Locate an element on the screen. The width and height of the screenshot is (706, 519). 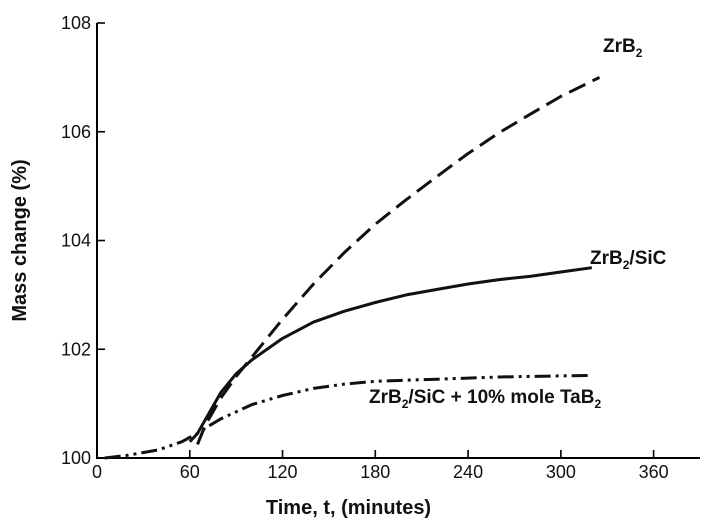
x-tick-label: 120 is located at coordinates (283, 472).